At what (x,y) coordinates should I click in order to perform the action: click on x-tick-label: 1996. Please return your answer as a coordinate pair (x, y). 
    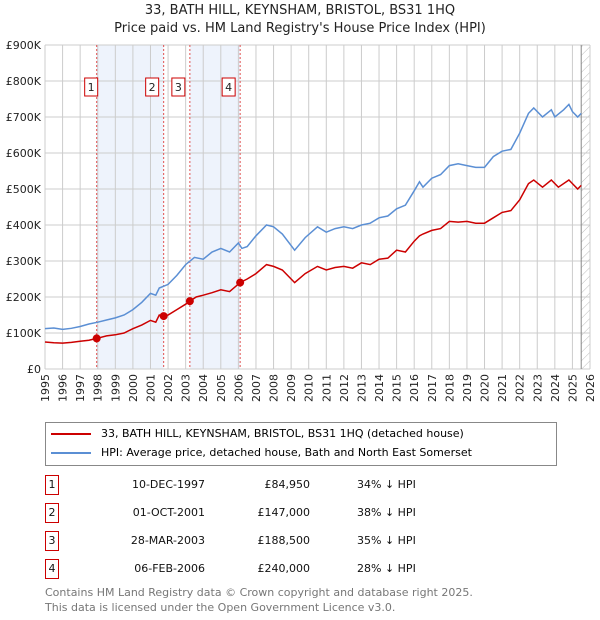
    Looking at the image, I should click on (63, 388).